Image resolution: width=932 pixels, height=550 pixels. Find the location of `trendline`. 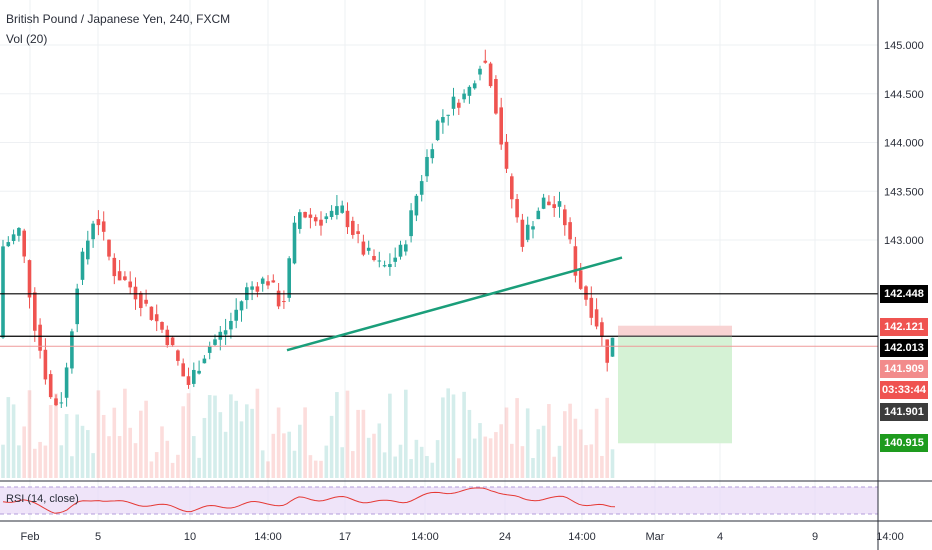

trendline is located at coordinates (454, 304).